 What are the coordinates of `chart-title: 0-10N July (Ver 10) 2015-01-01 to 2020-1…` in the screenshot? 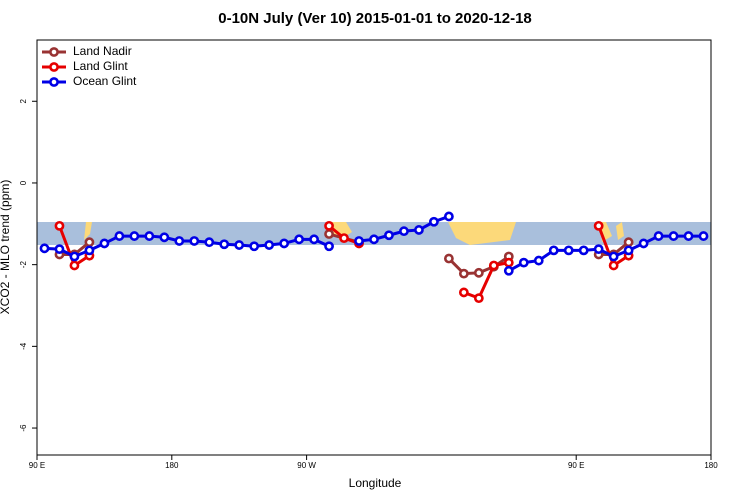 It's located at (375, 18).